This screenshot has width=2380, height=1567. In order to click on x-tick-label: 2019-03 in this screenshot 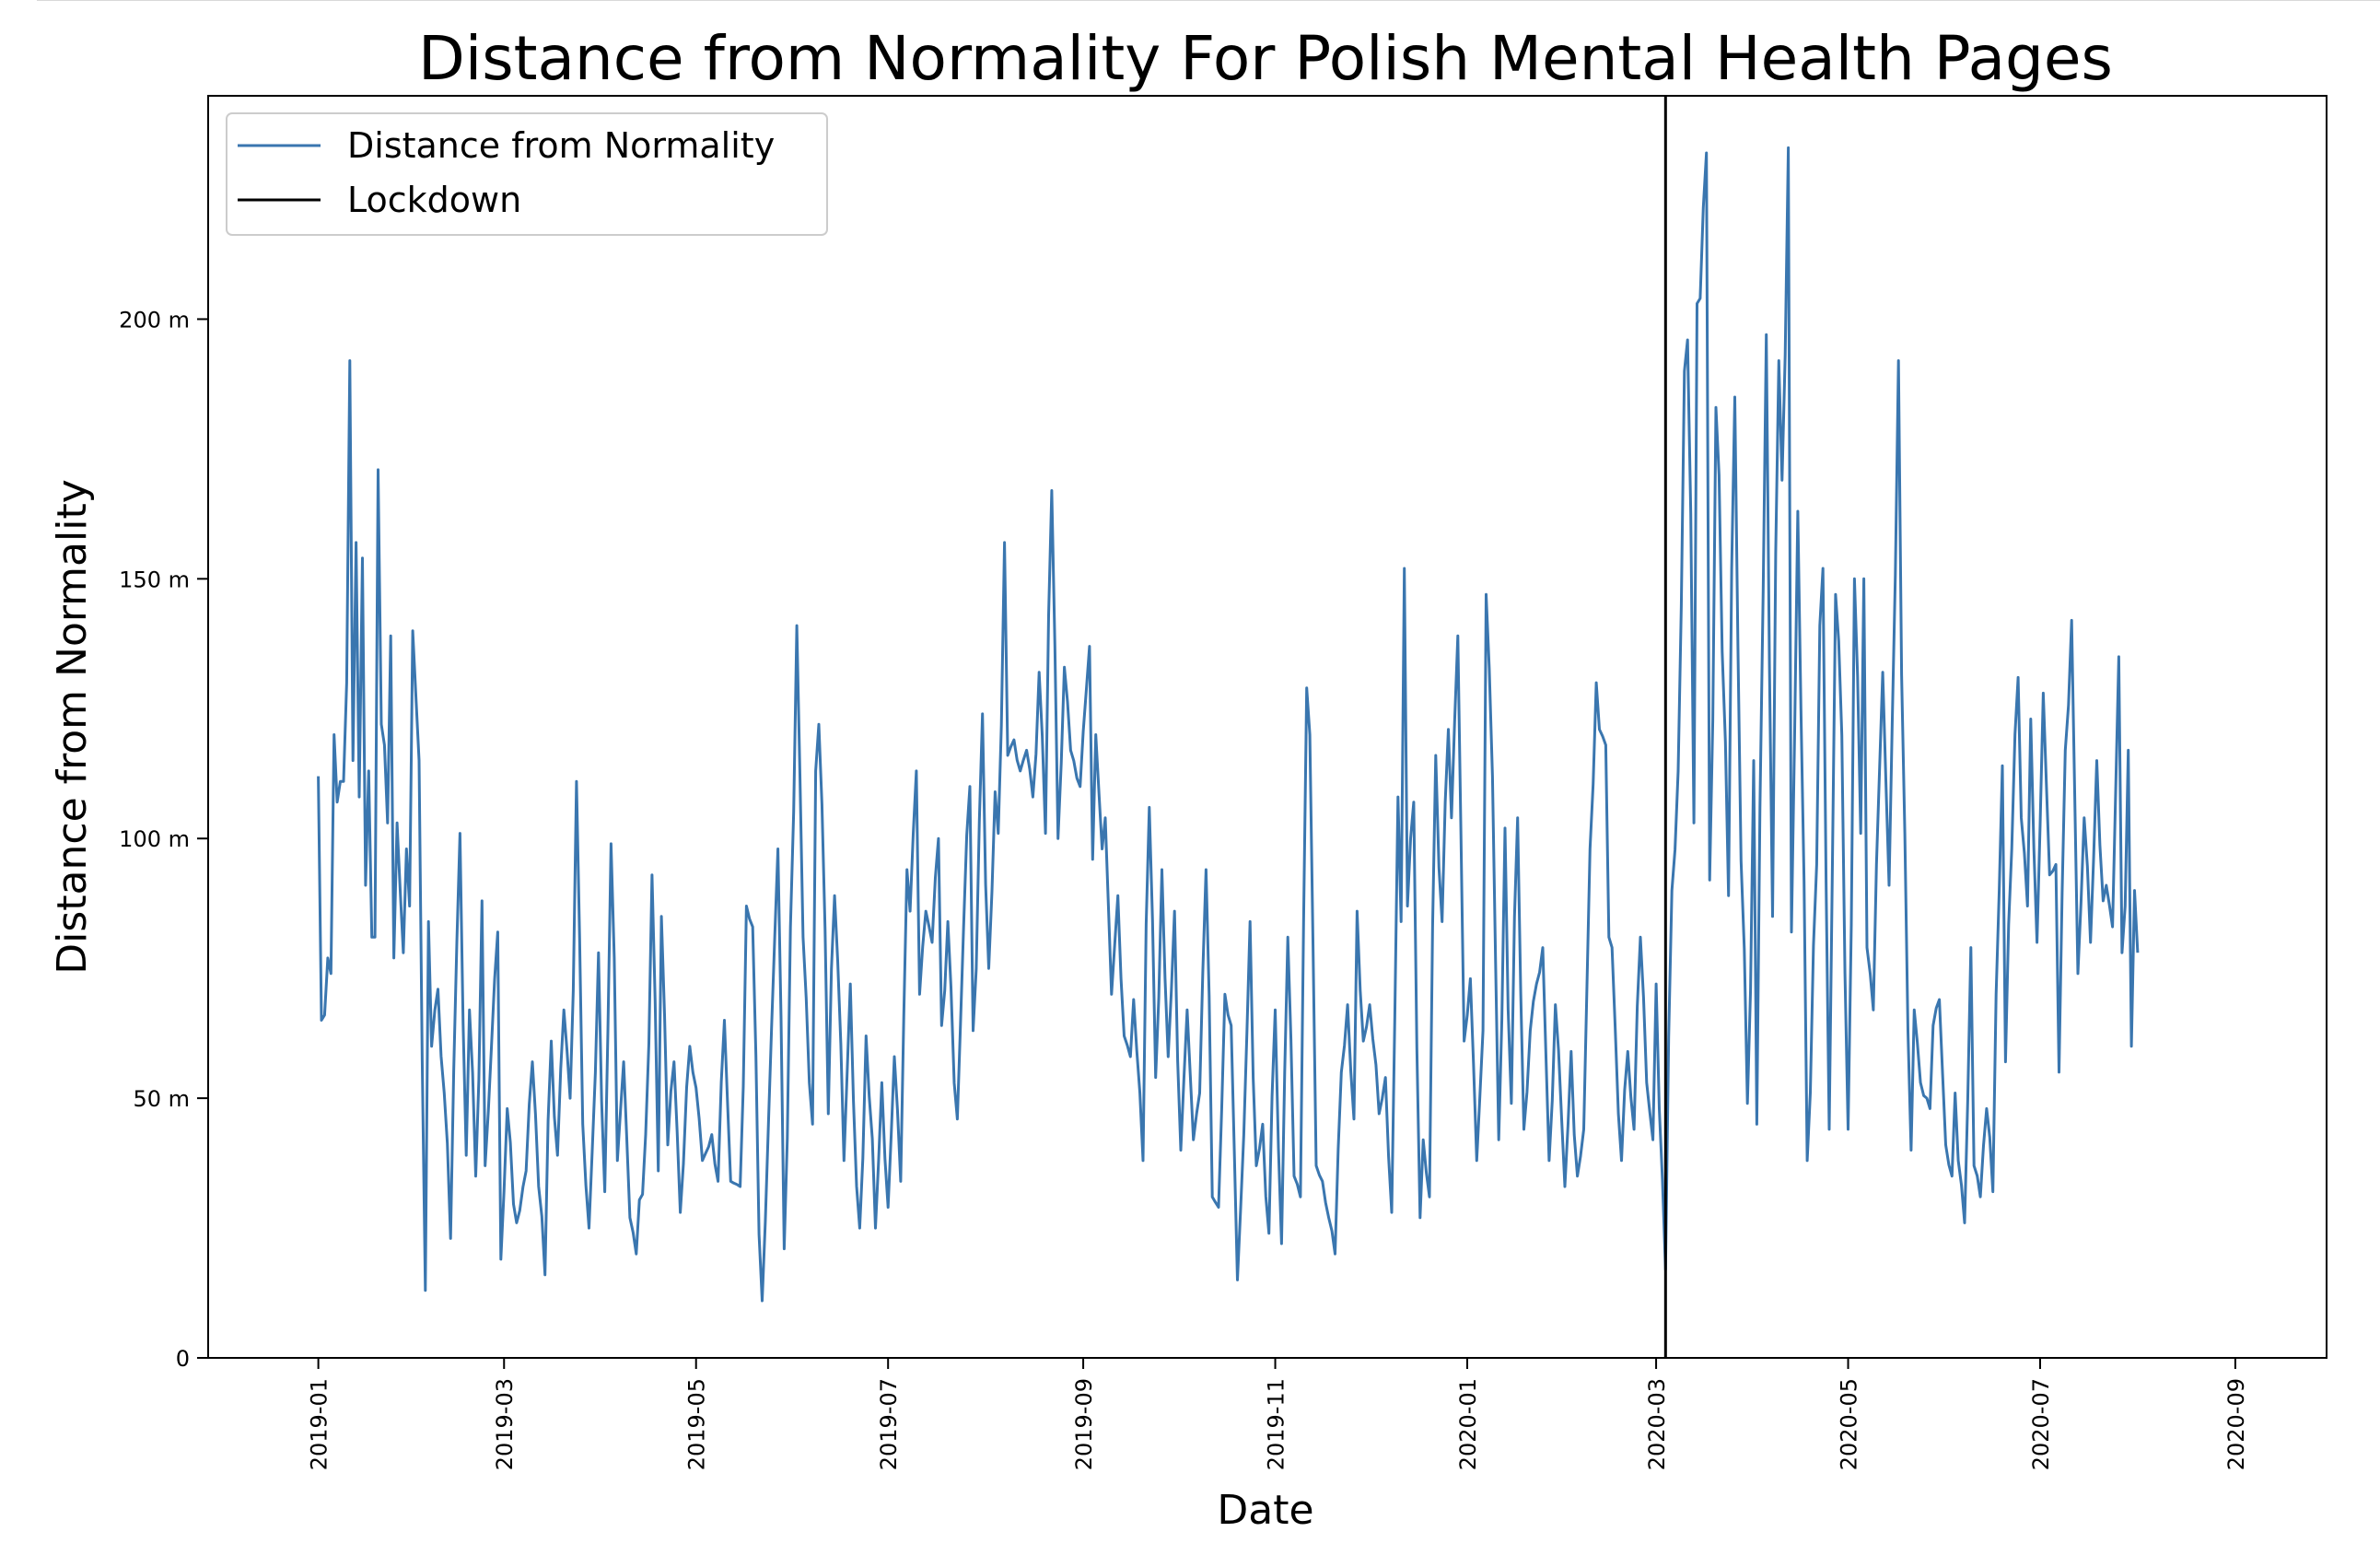, I will do `click(505, 1424)`.